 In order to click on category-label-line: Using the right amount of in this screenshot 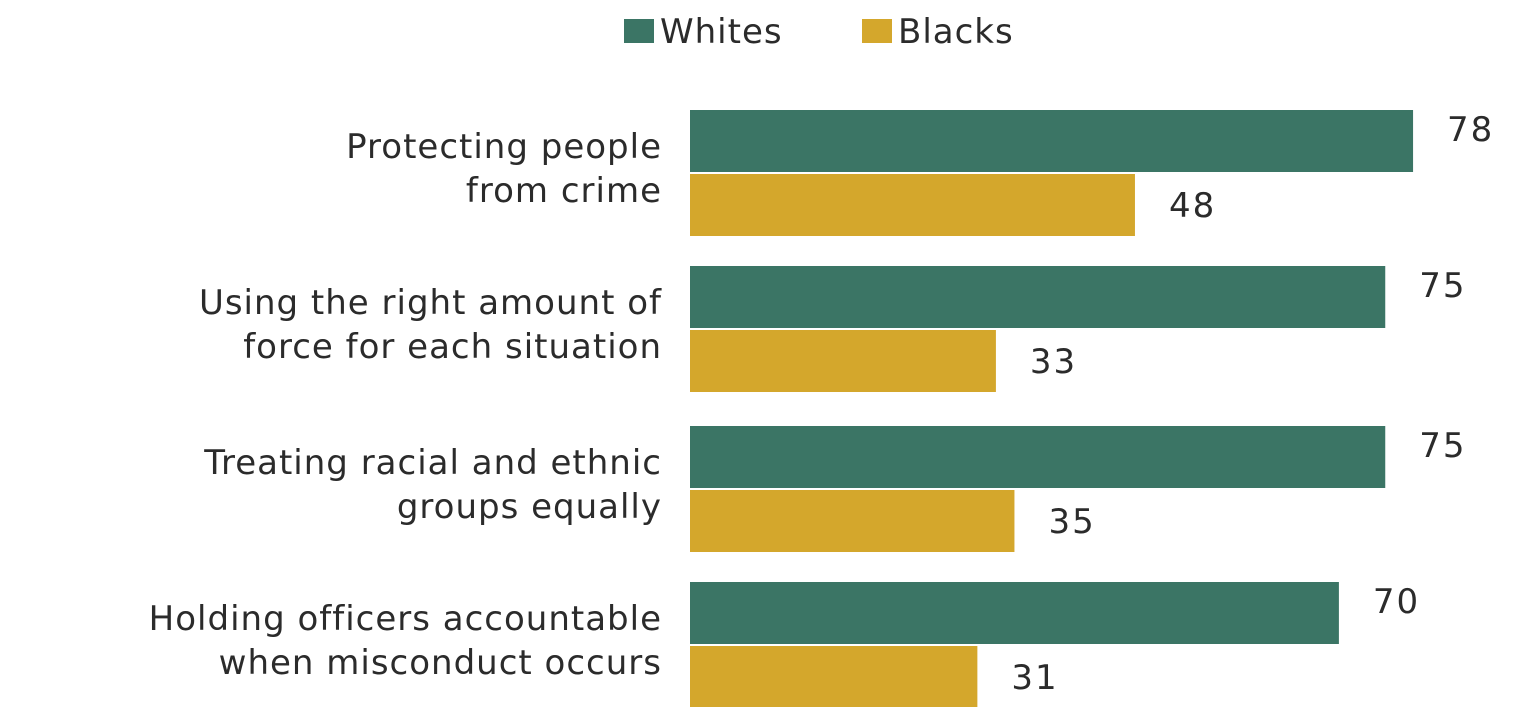, I will do `click(430, 303)`.